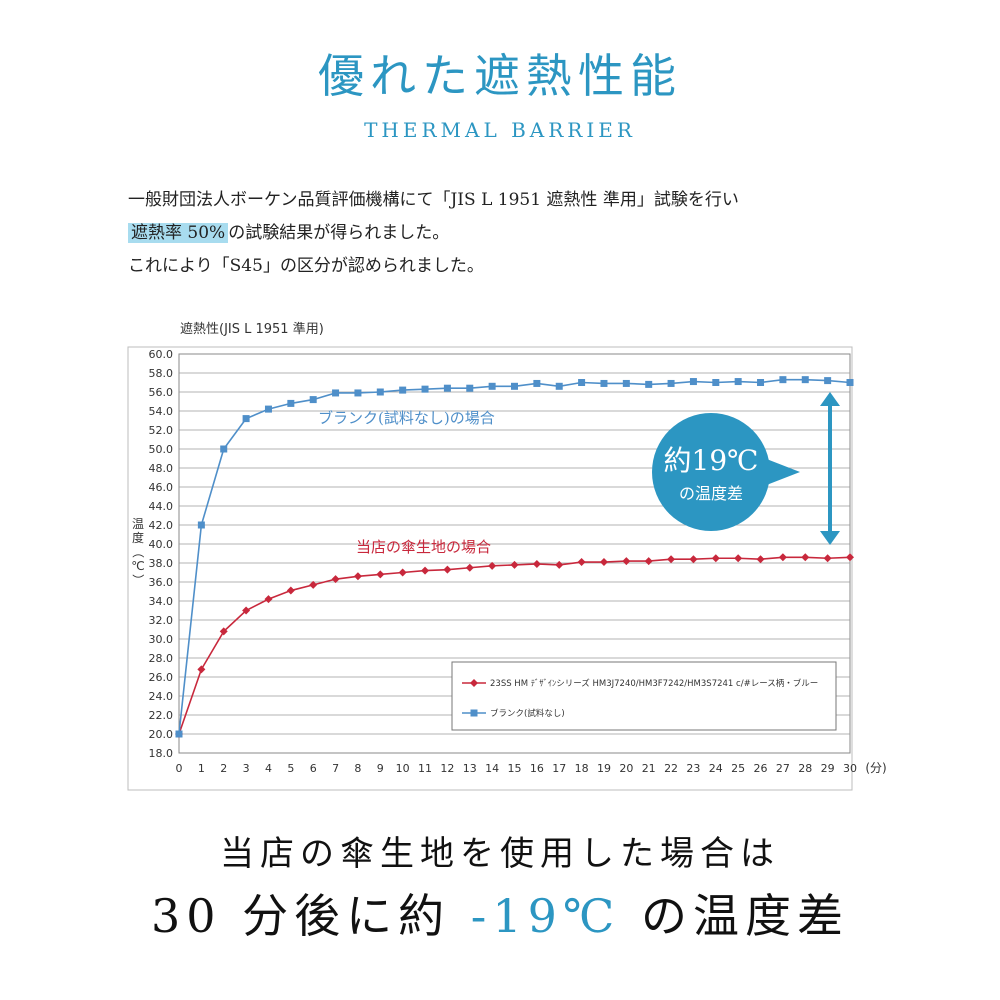  I want to click on y-axis-label-char: 温, so click(138, 524).